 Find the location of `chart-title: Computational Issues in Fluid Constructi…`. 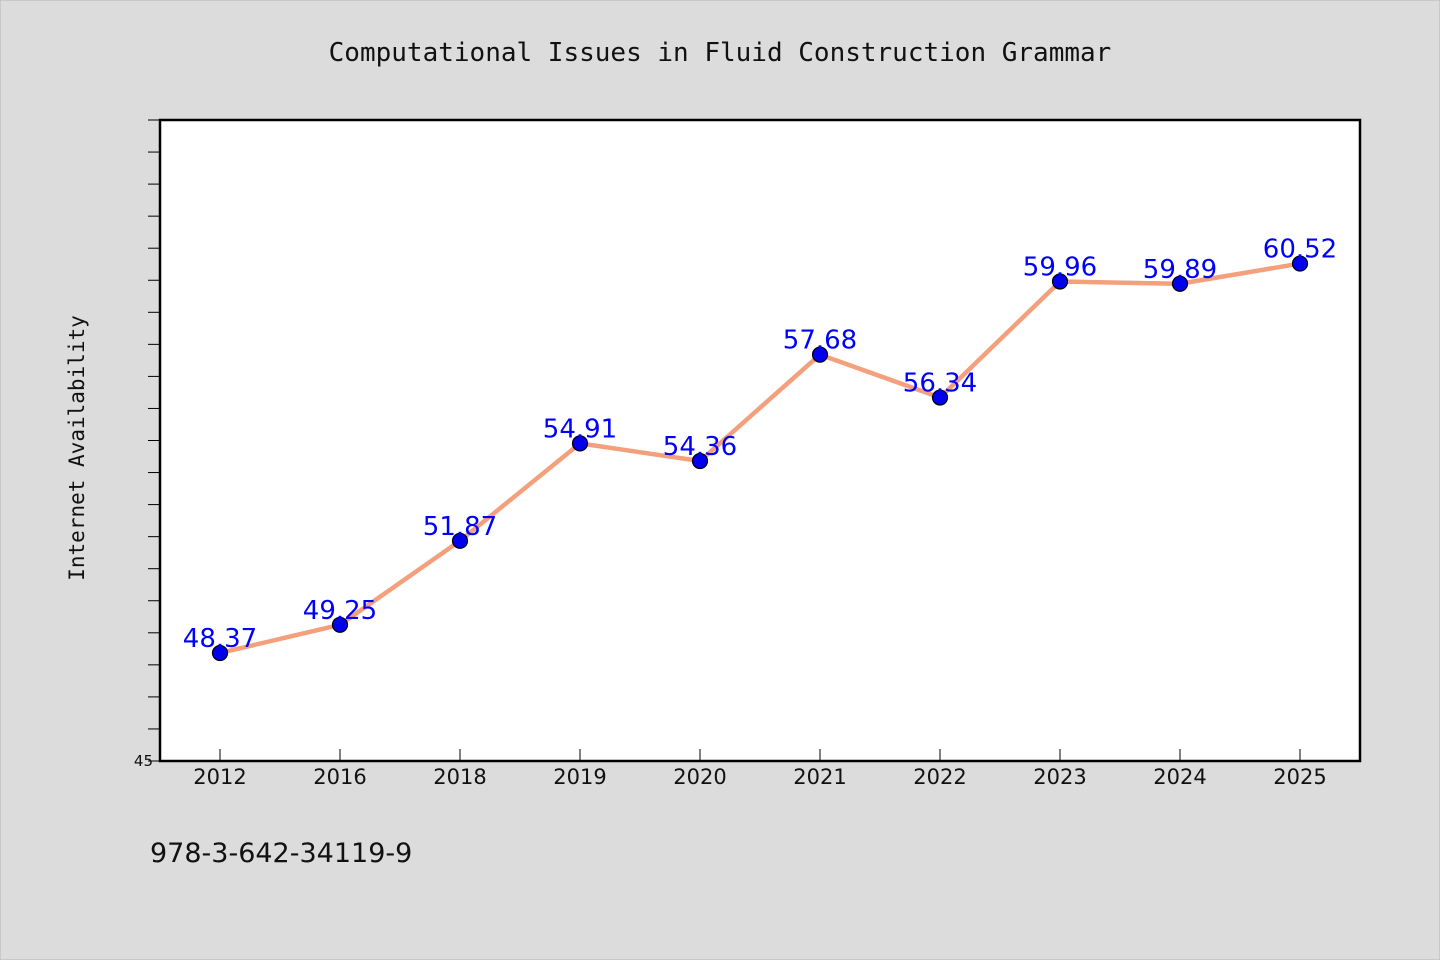

chart-title: Computational Issues in Fluid Constructi… is located at coordinates (720, 53).